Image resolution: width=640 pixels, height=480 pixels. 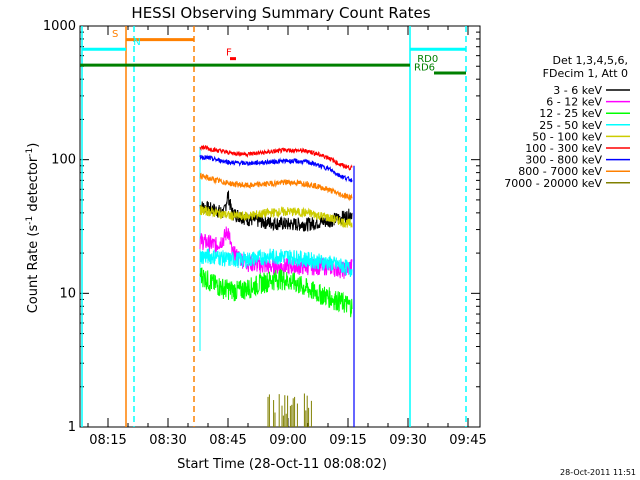 I want to click on series-25-50-kev, so click(x=276, y=262).